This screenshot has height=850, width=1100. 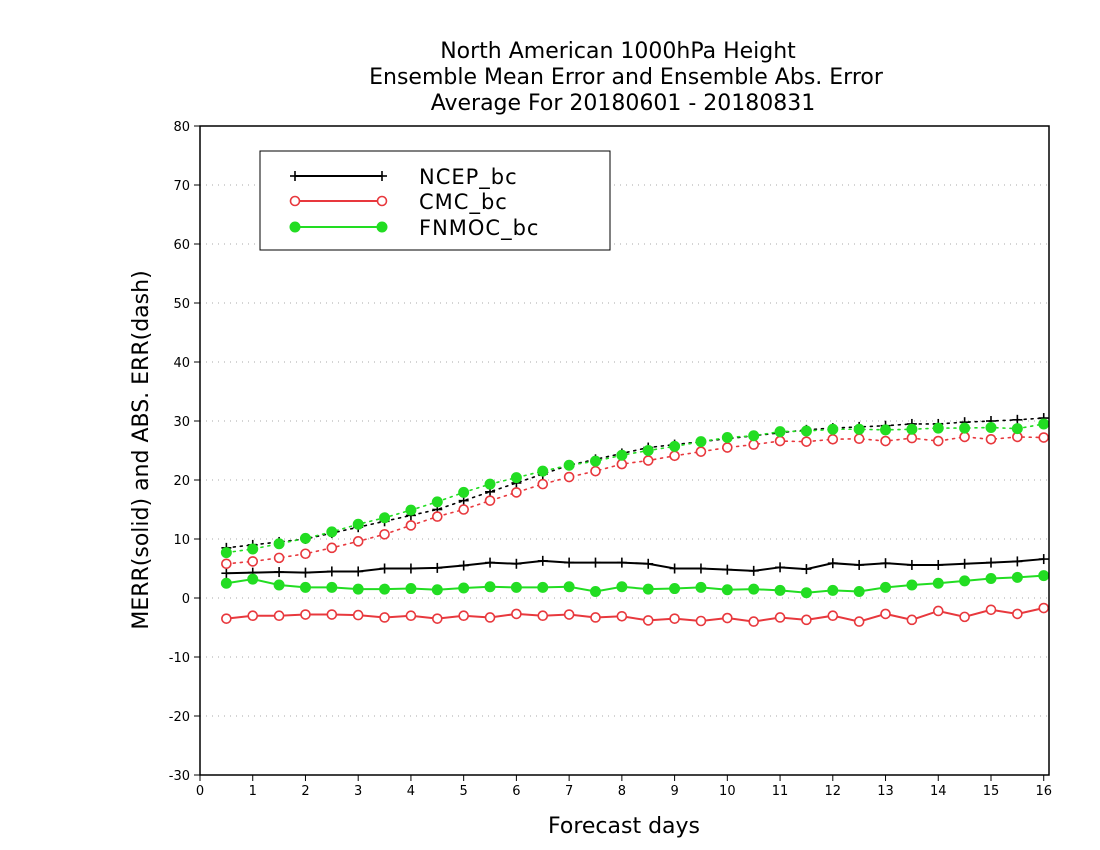 What do you see at coordinates (179, 717) in the screenshot?
I see `y-tick-label: -20` at bounding box center [179, 717].